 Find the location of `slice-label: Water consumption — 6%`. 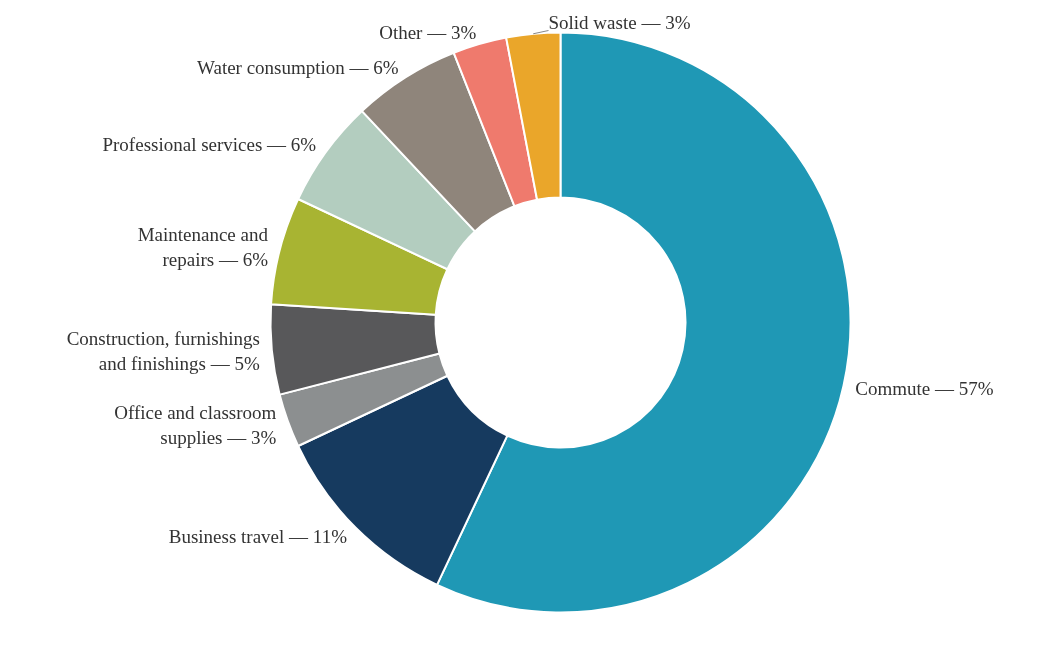

slice-label: Water consumption — 6% is located at coordinates (298, 68).